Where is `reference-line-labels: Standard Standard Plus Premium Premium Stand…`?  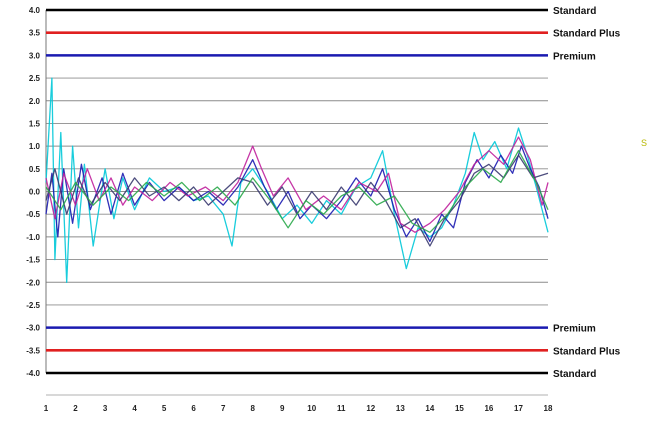 reference-line-labels: Standard Standard Plus Premium Premium Stand… is located at coordinates (587, 193).